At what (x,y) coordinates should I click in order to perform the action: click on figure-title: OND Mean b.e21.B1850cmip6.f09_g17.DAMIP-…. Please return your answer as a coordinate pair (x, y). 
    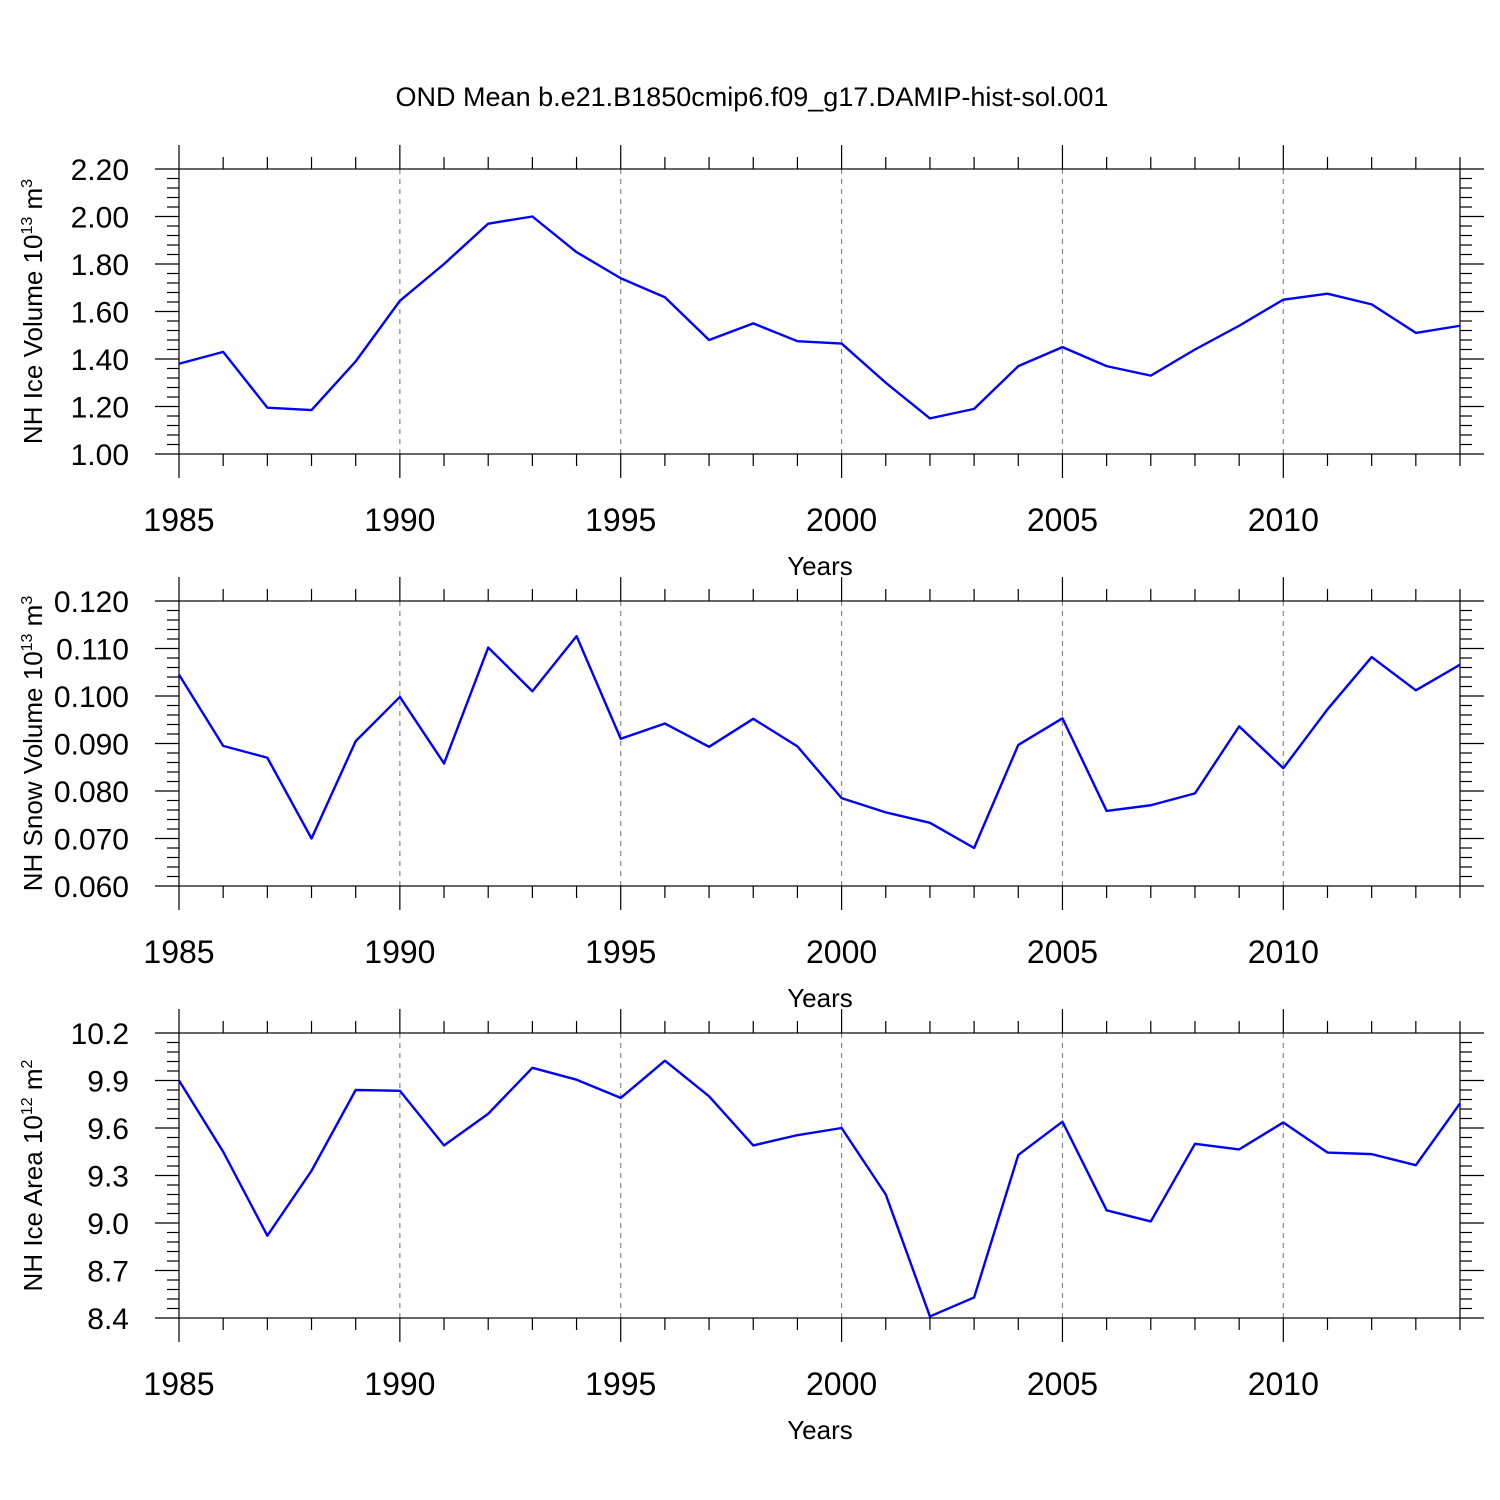
    Looking at the image, I should click on (752, 97).